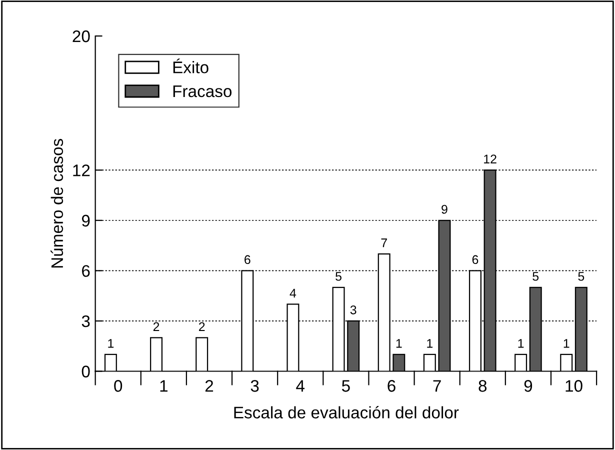 The image size is (615, 450). Describe the element at coordinates (86, 271) in the screenshot. I see `y-tick-label: 6` at that location.